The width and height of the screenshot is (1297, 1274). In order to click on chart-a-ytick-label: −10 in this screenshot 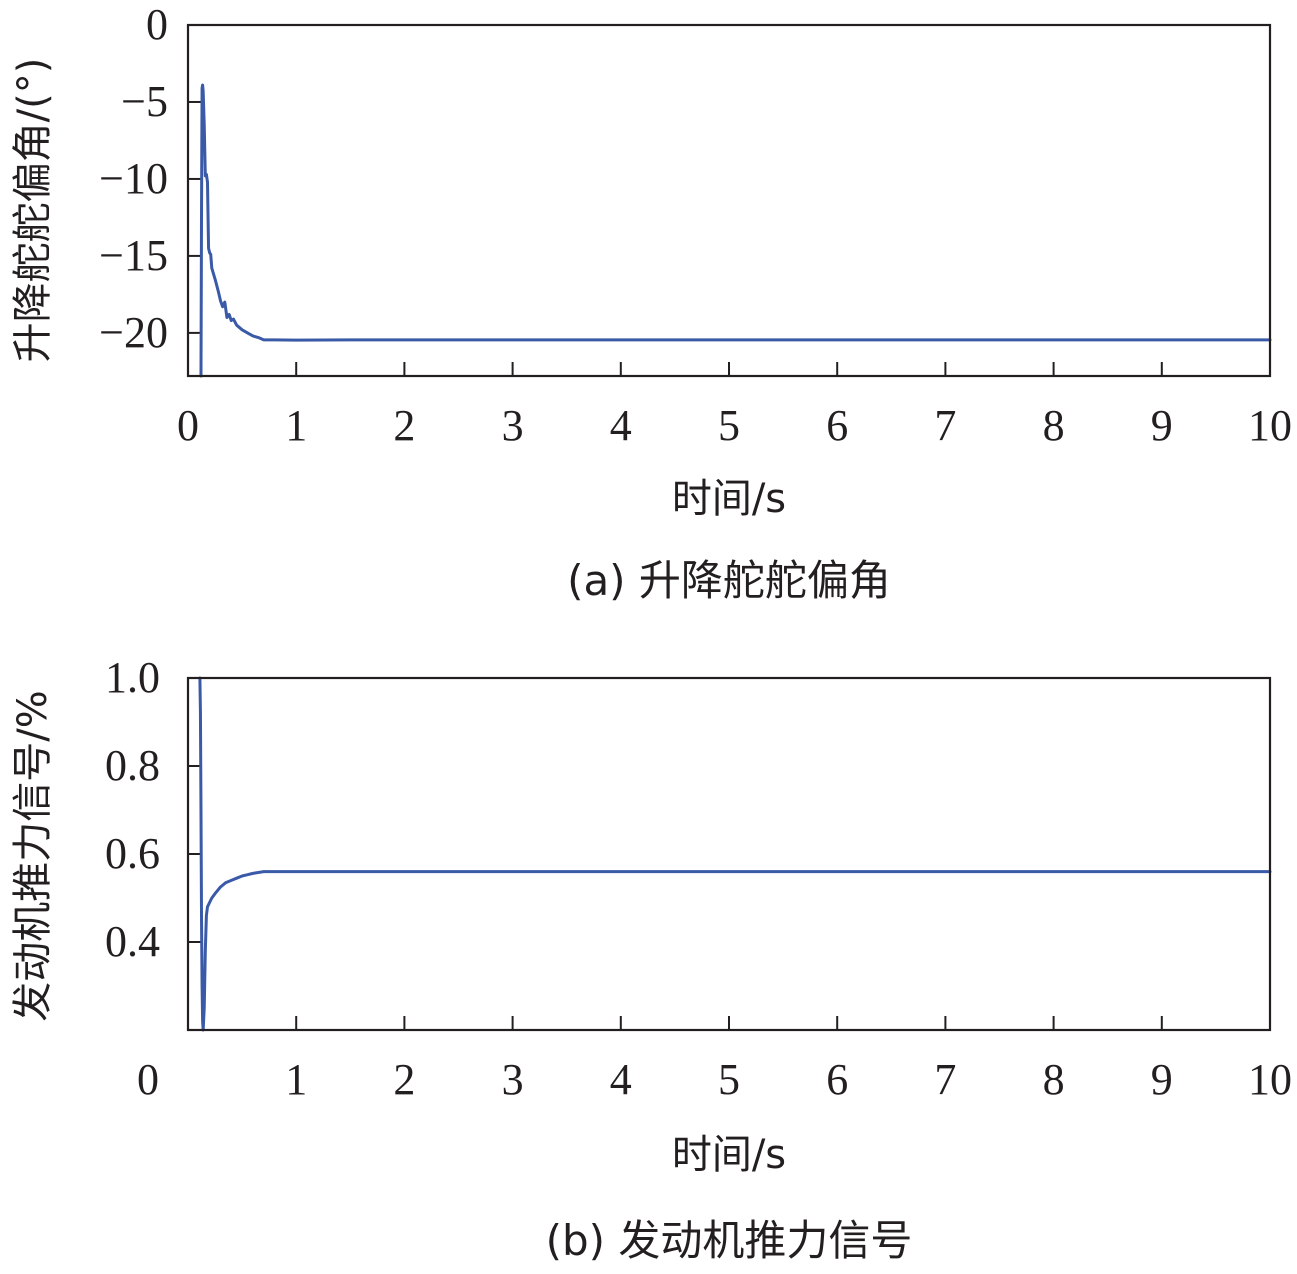, I will do `click(133, 178)`.